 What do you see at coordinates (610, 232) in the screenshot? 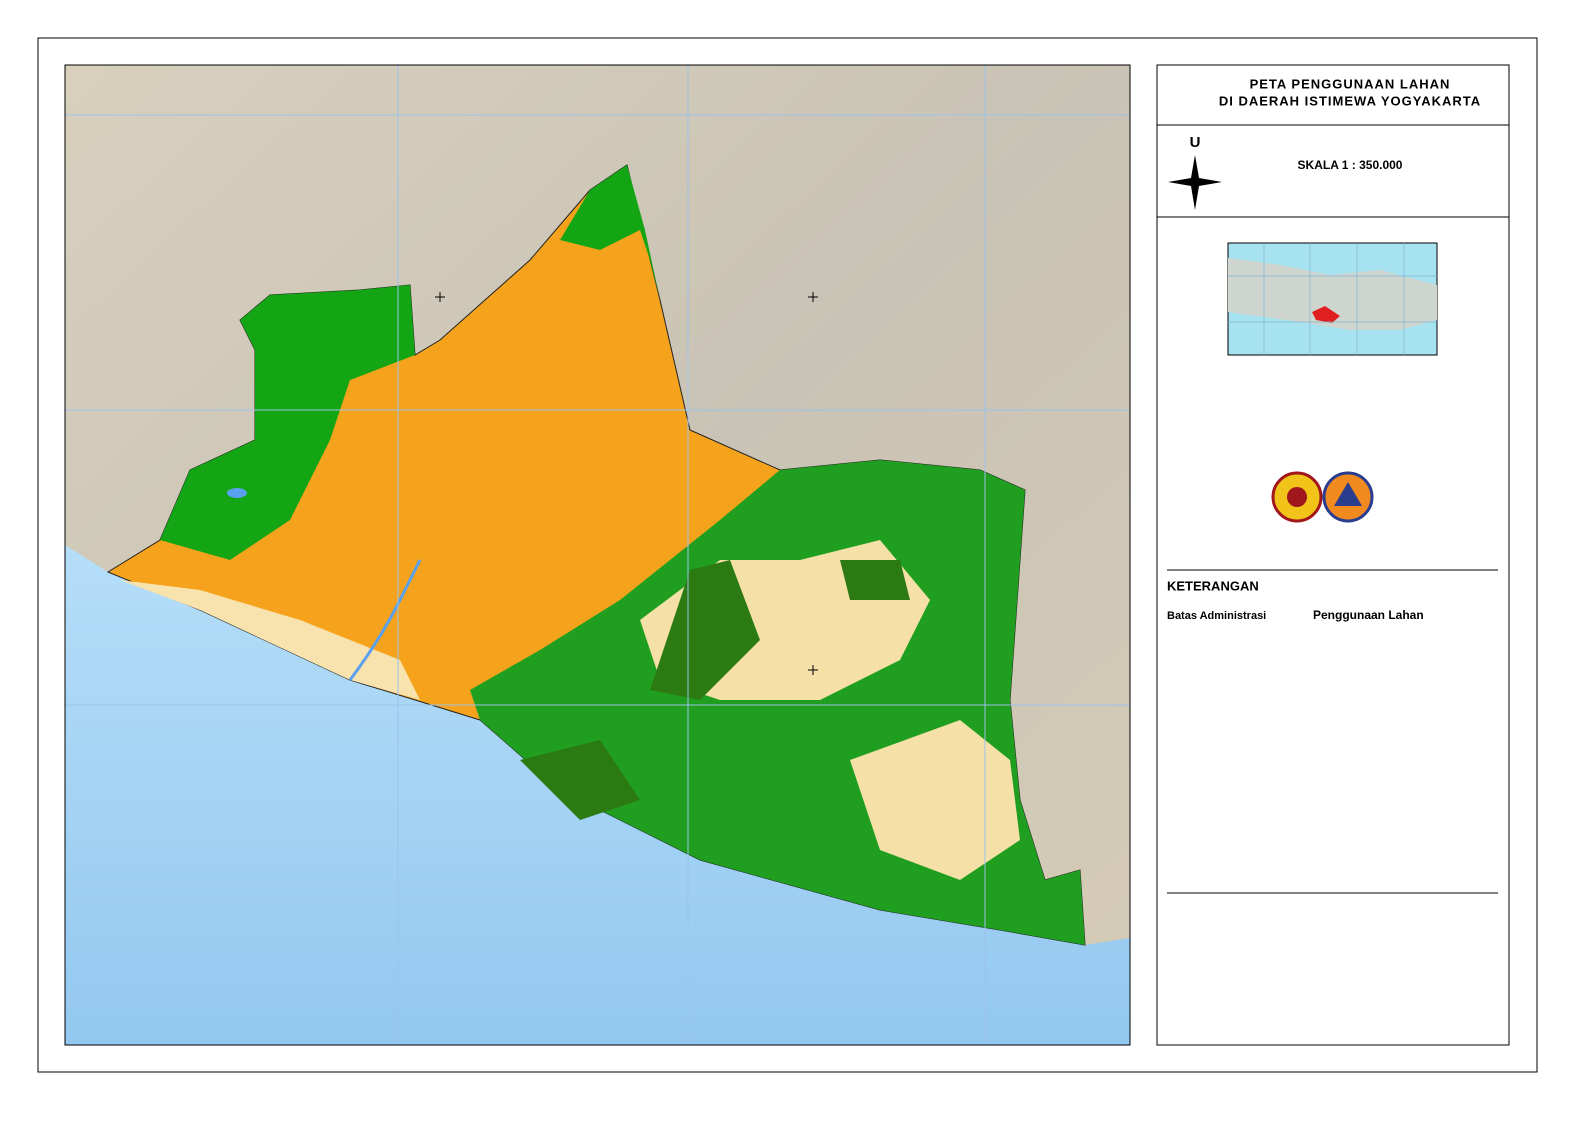
I see `forest-north` at bounding box center [610, 232].